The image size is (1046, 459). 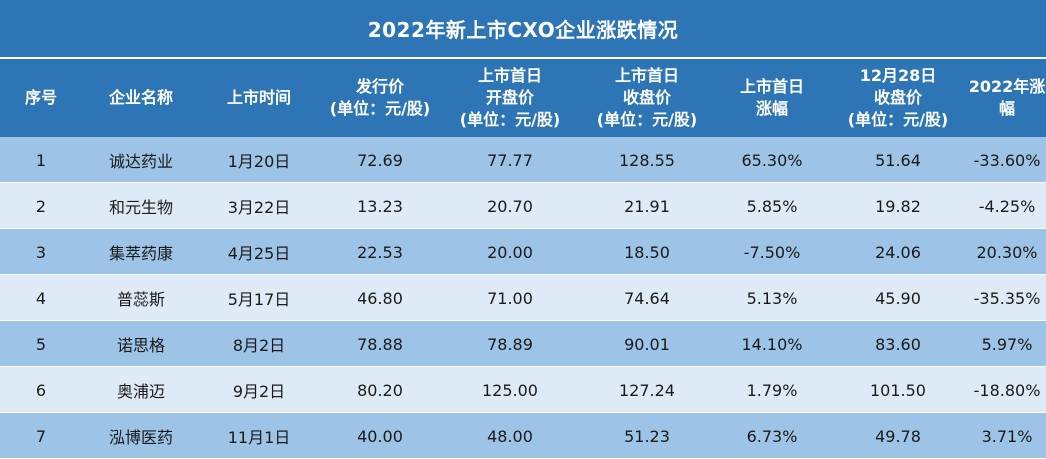 What do you see at coordinates (898, 436) in the screenshot?
I see `cell-col-dec28-close: 49.78` at bounding box center [898, 436].